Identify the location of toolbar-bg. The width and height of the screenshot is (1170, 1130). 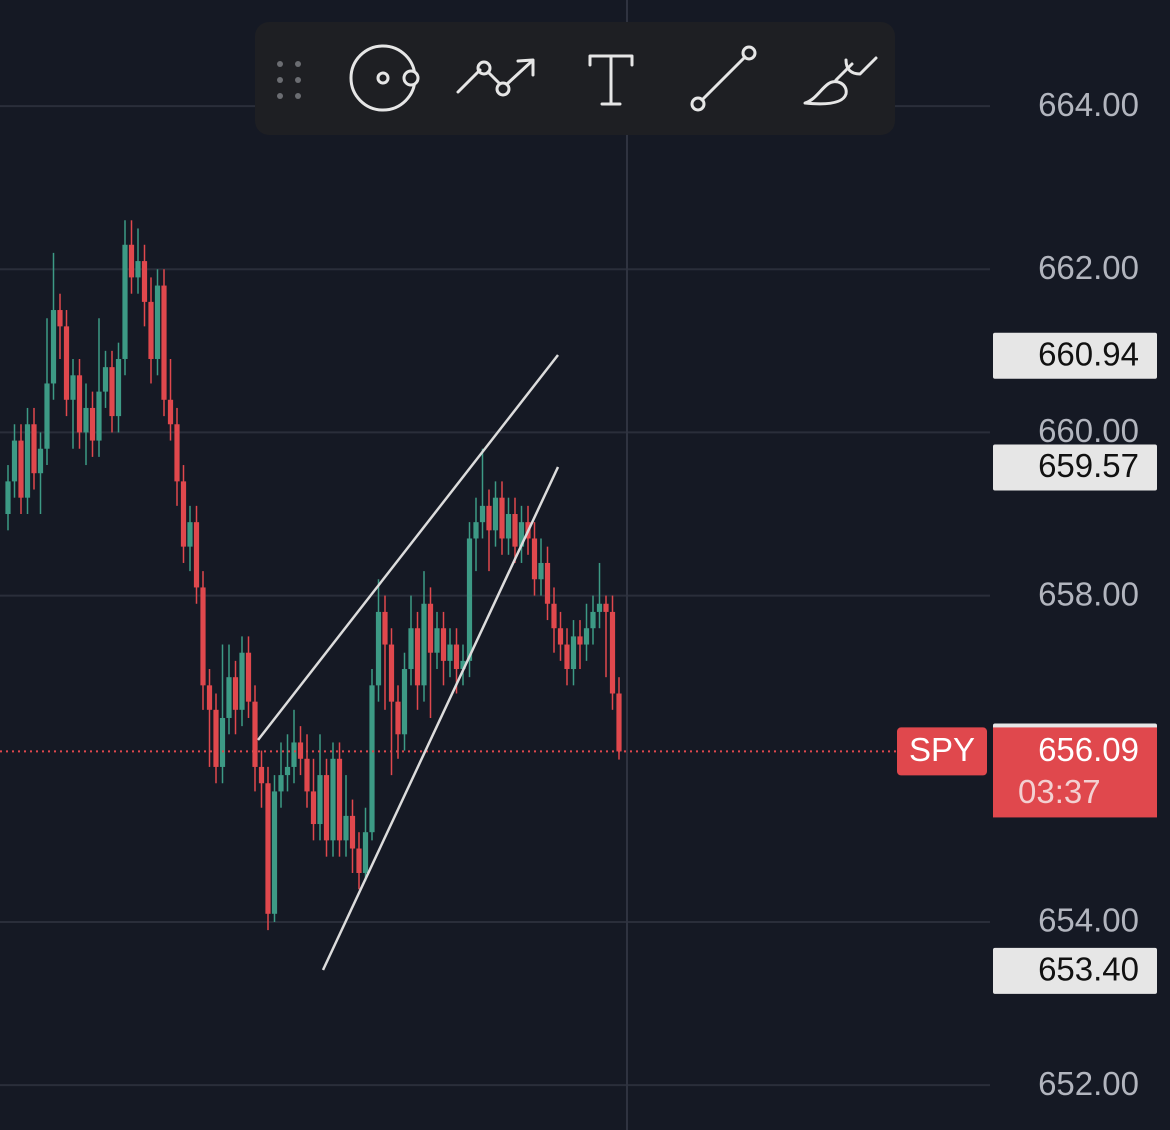
(575, 78).